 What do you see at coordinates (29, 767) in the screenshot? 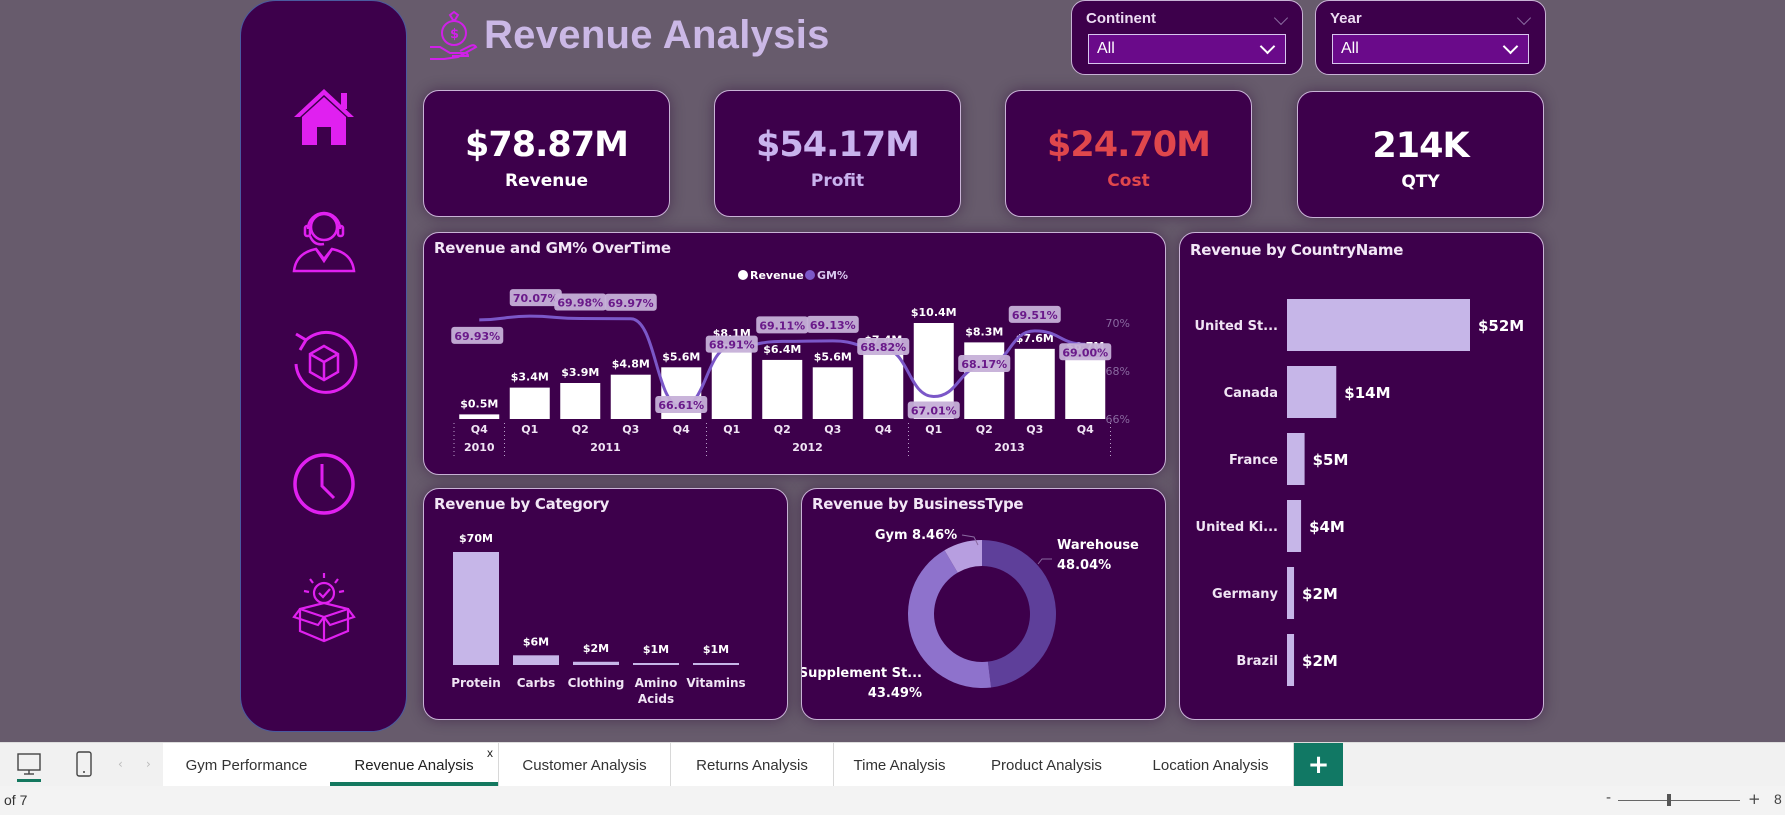
I see `desktop-view-button` at bounding box center [29, 767].